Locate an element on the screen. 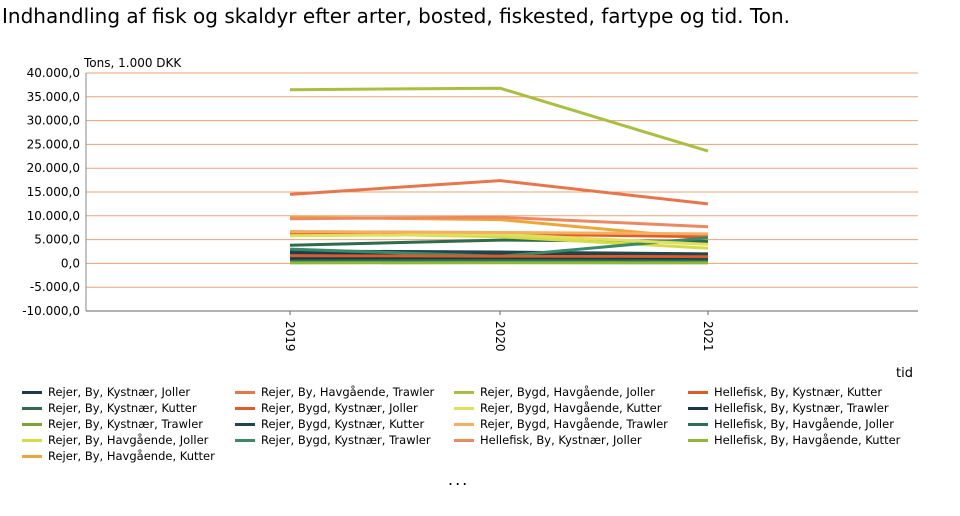 Image resolution: width=960 pixels, height=516 pixels. legend-item: Rejer, Bygd, Havgående, Joller is located at coordinates (561, 392).